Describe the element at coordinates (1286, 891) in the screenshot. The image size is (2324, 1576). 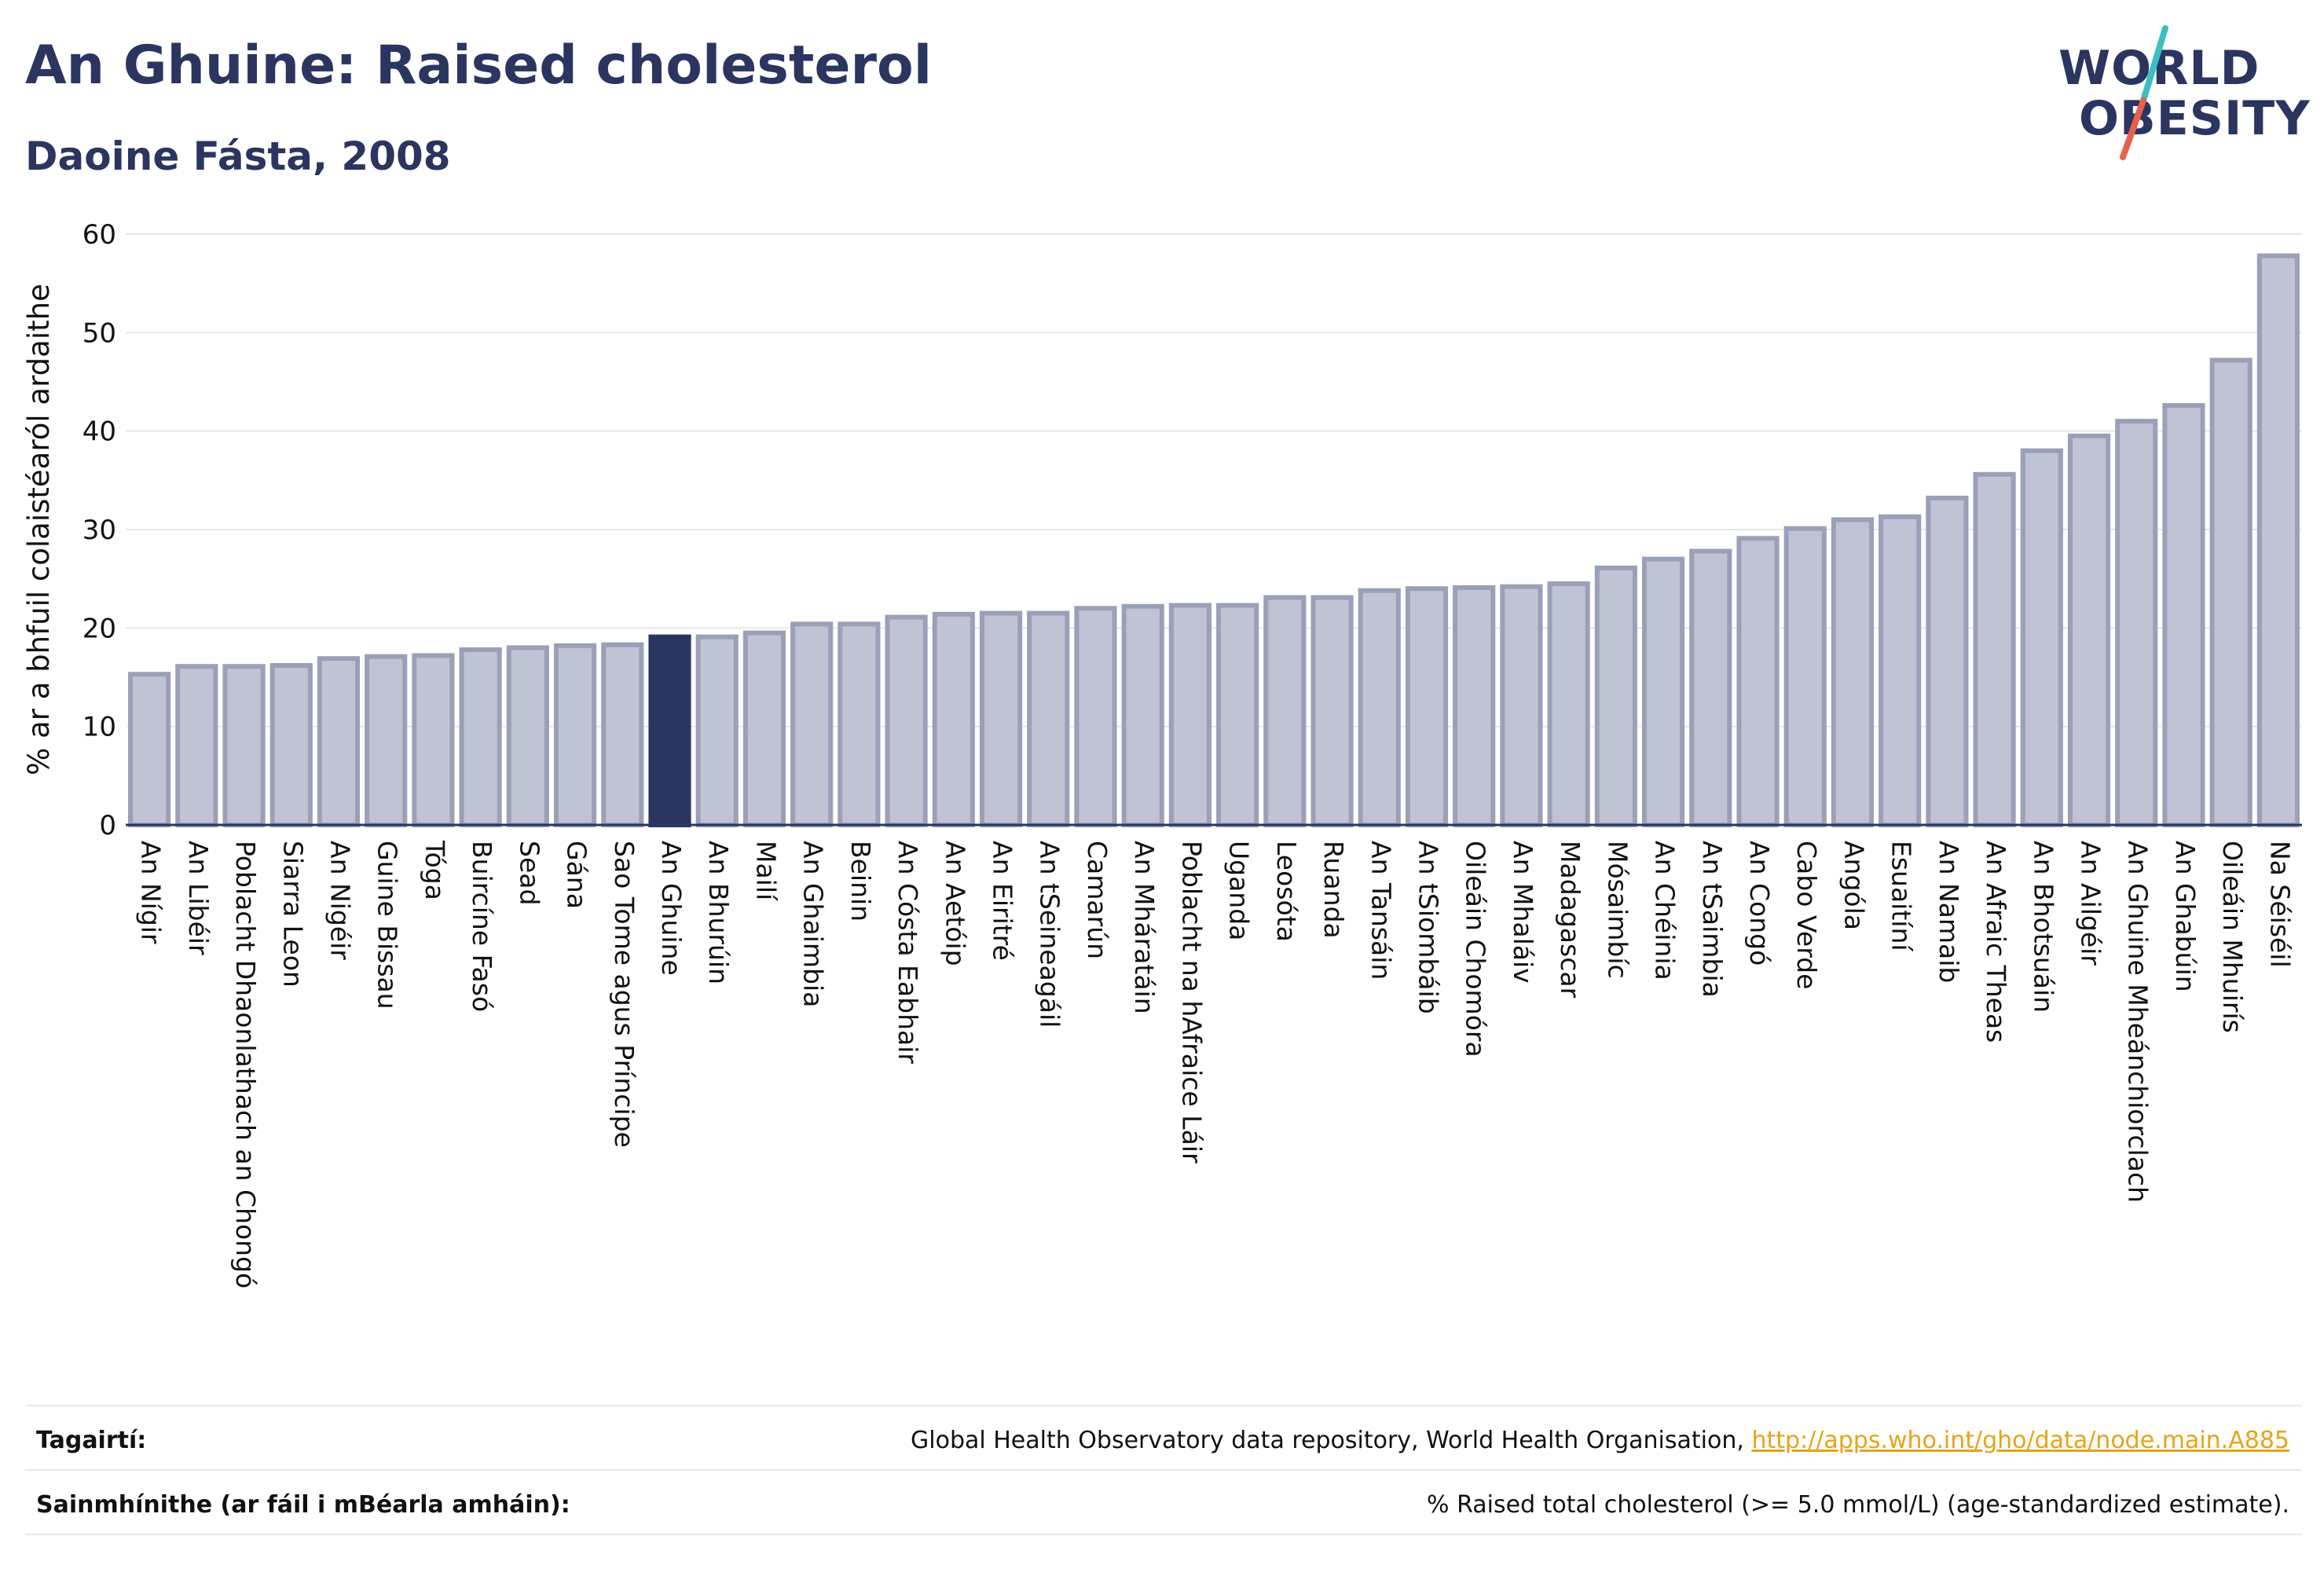
I see `x-tick-label: Leosóta` at that location.